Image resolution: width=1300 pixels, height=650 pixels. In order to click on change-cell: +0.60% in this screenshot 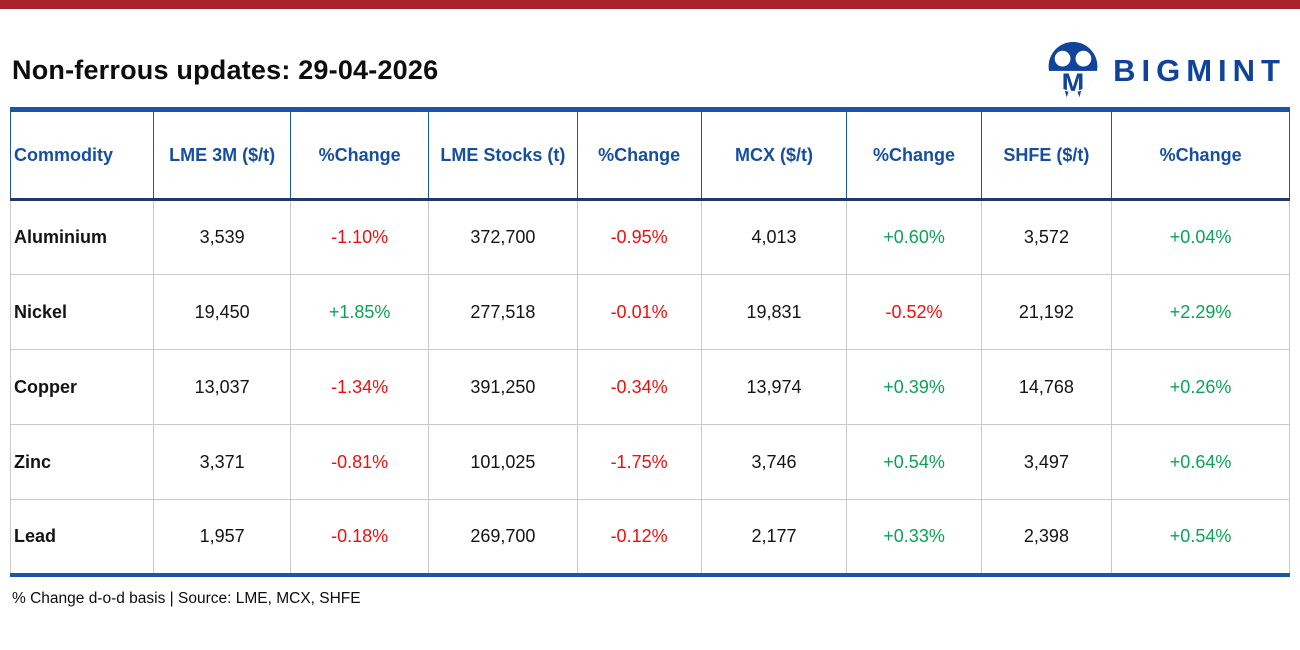, I will do `click(914, 237)`.